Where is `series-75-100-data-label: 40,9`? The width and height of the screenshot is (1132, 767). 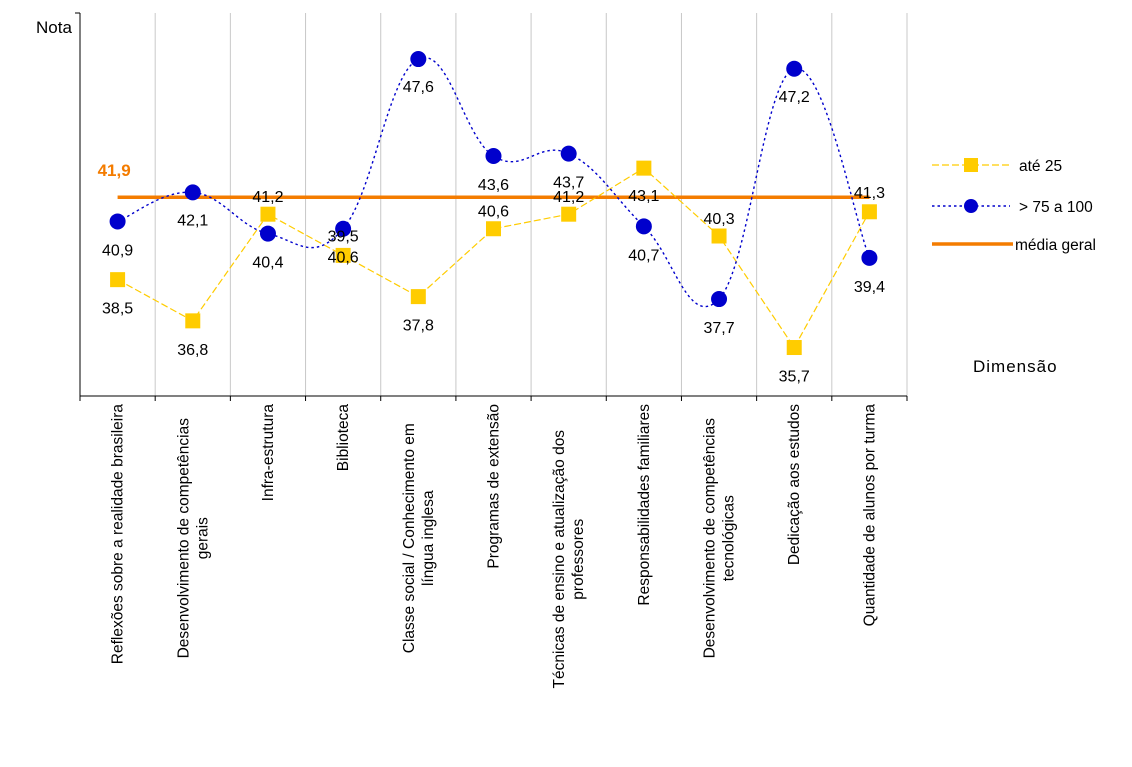 series-75-100-data-label: 40,9 is located at coordinates (117, 250).